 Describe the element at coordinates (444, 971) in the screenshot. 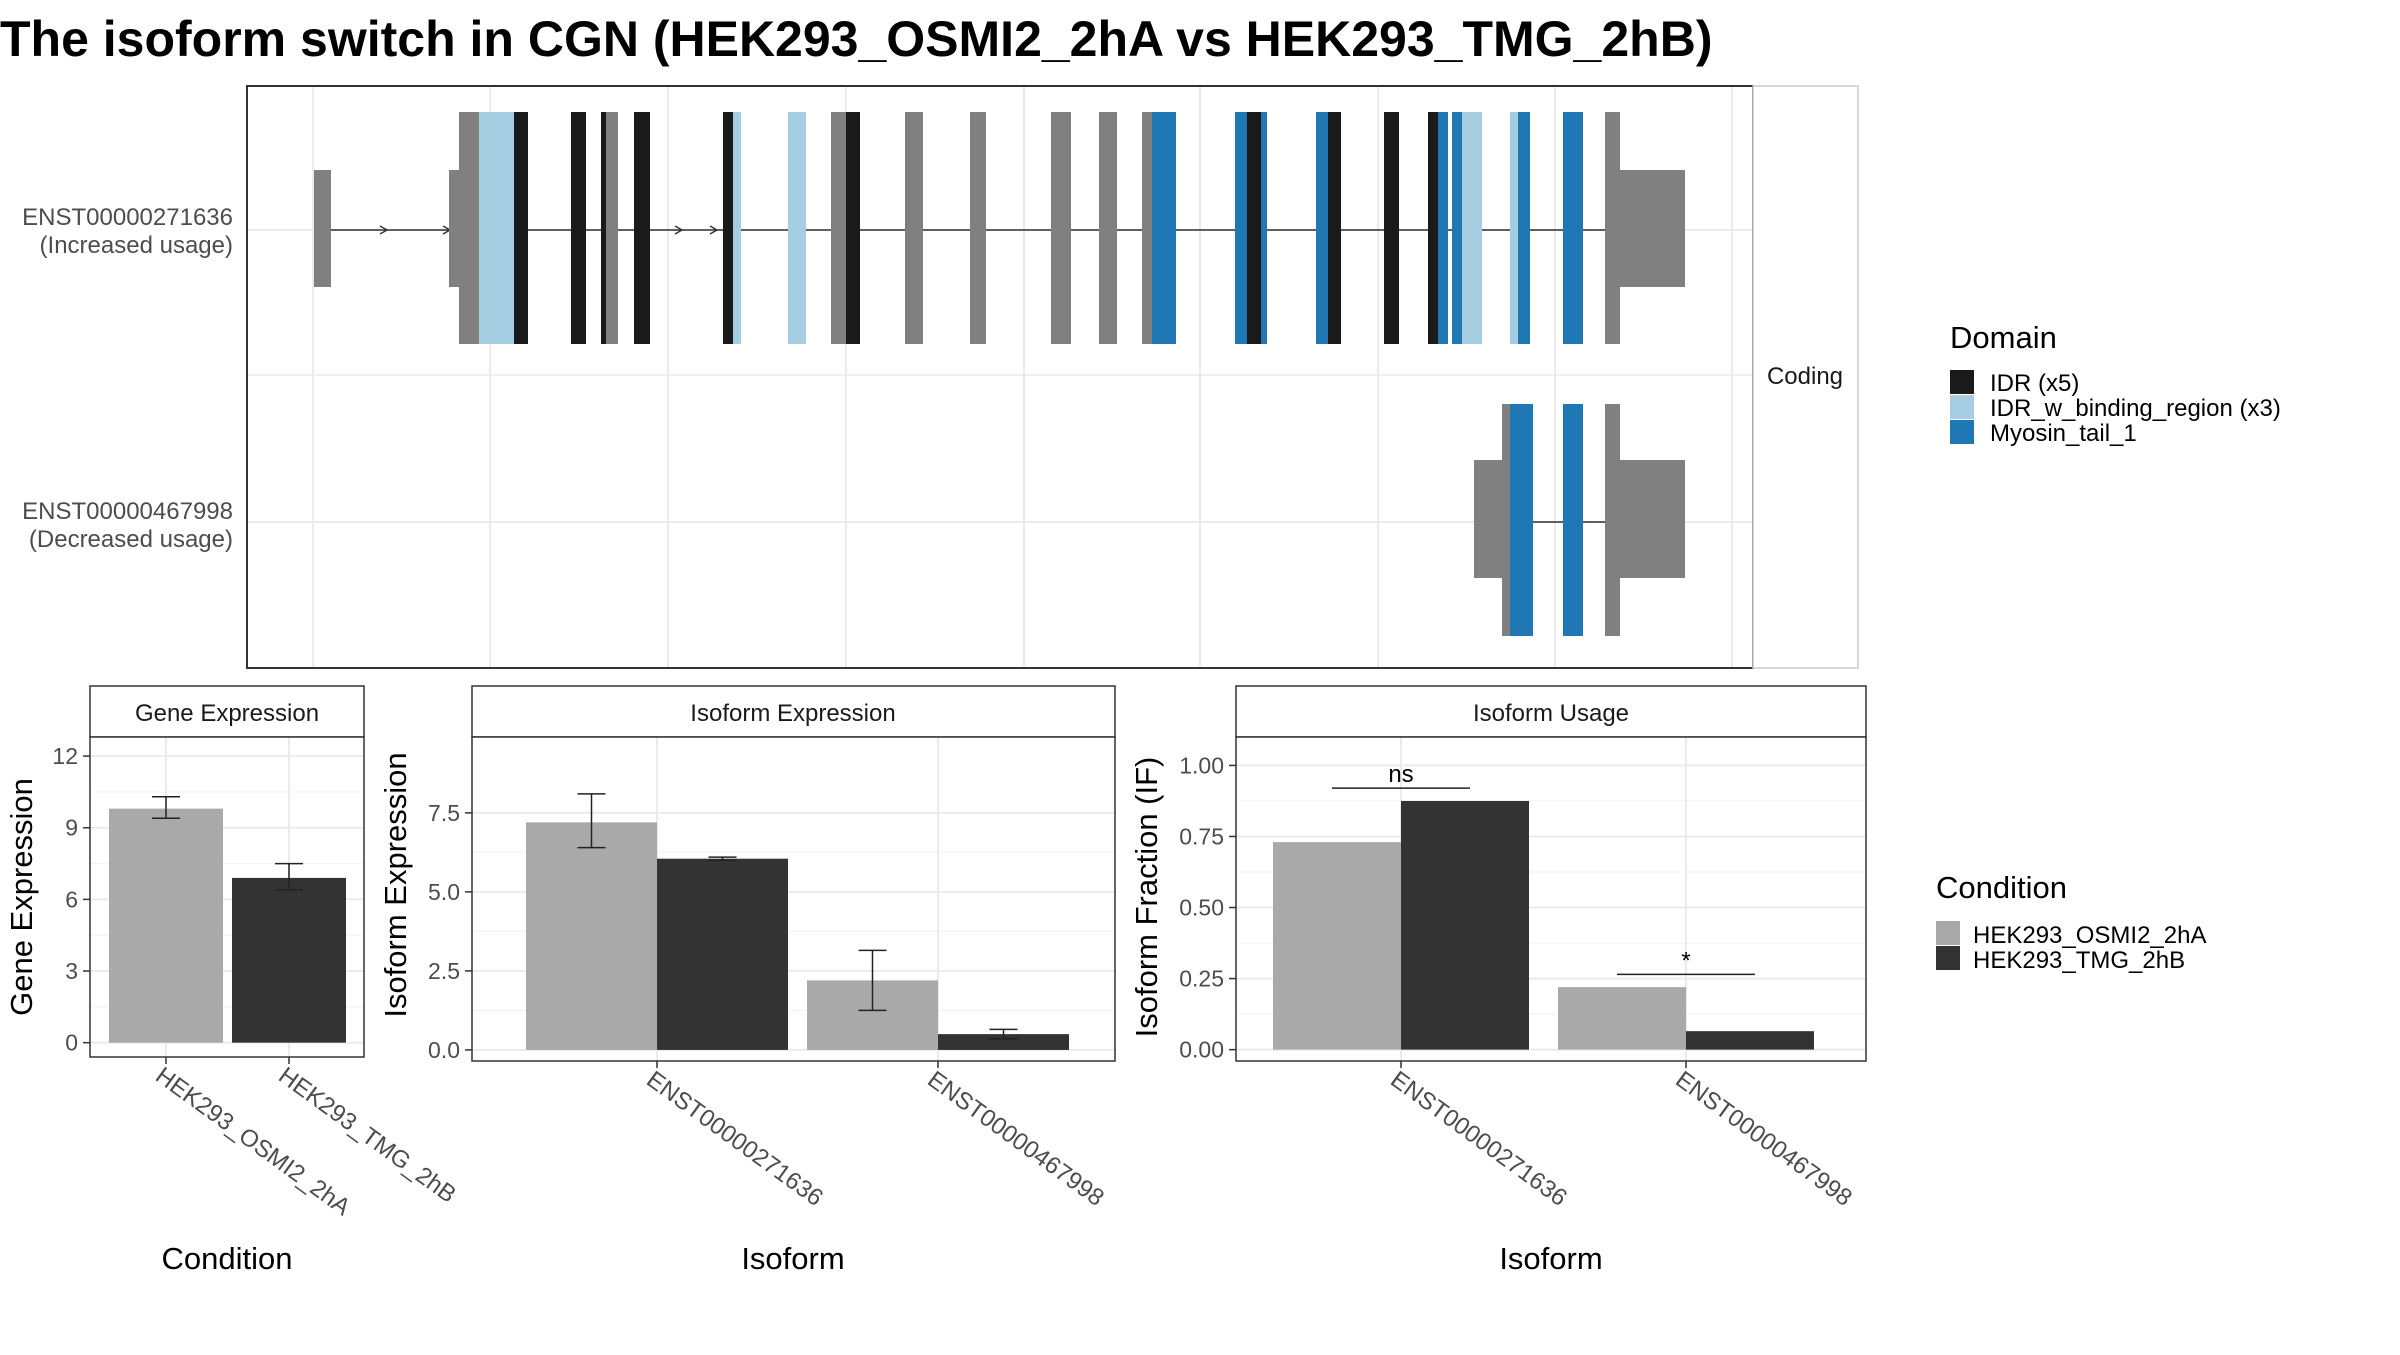

I see `p1-y-tick-label-1: 2.5` at that location.